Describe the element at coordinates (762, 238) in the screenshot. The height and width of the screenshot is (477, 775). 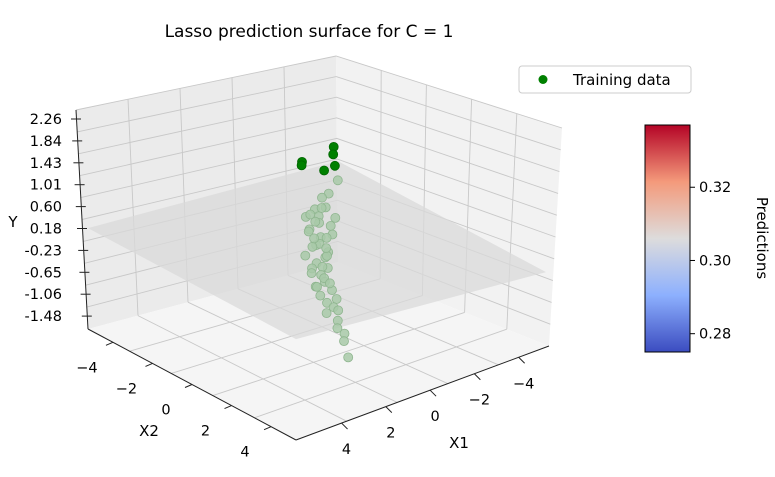
I see `colorbar-label: Predictions` at that location.